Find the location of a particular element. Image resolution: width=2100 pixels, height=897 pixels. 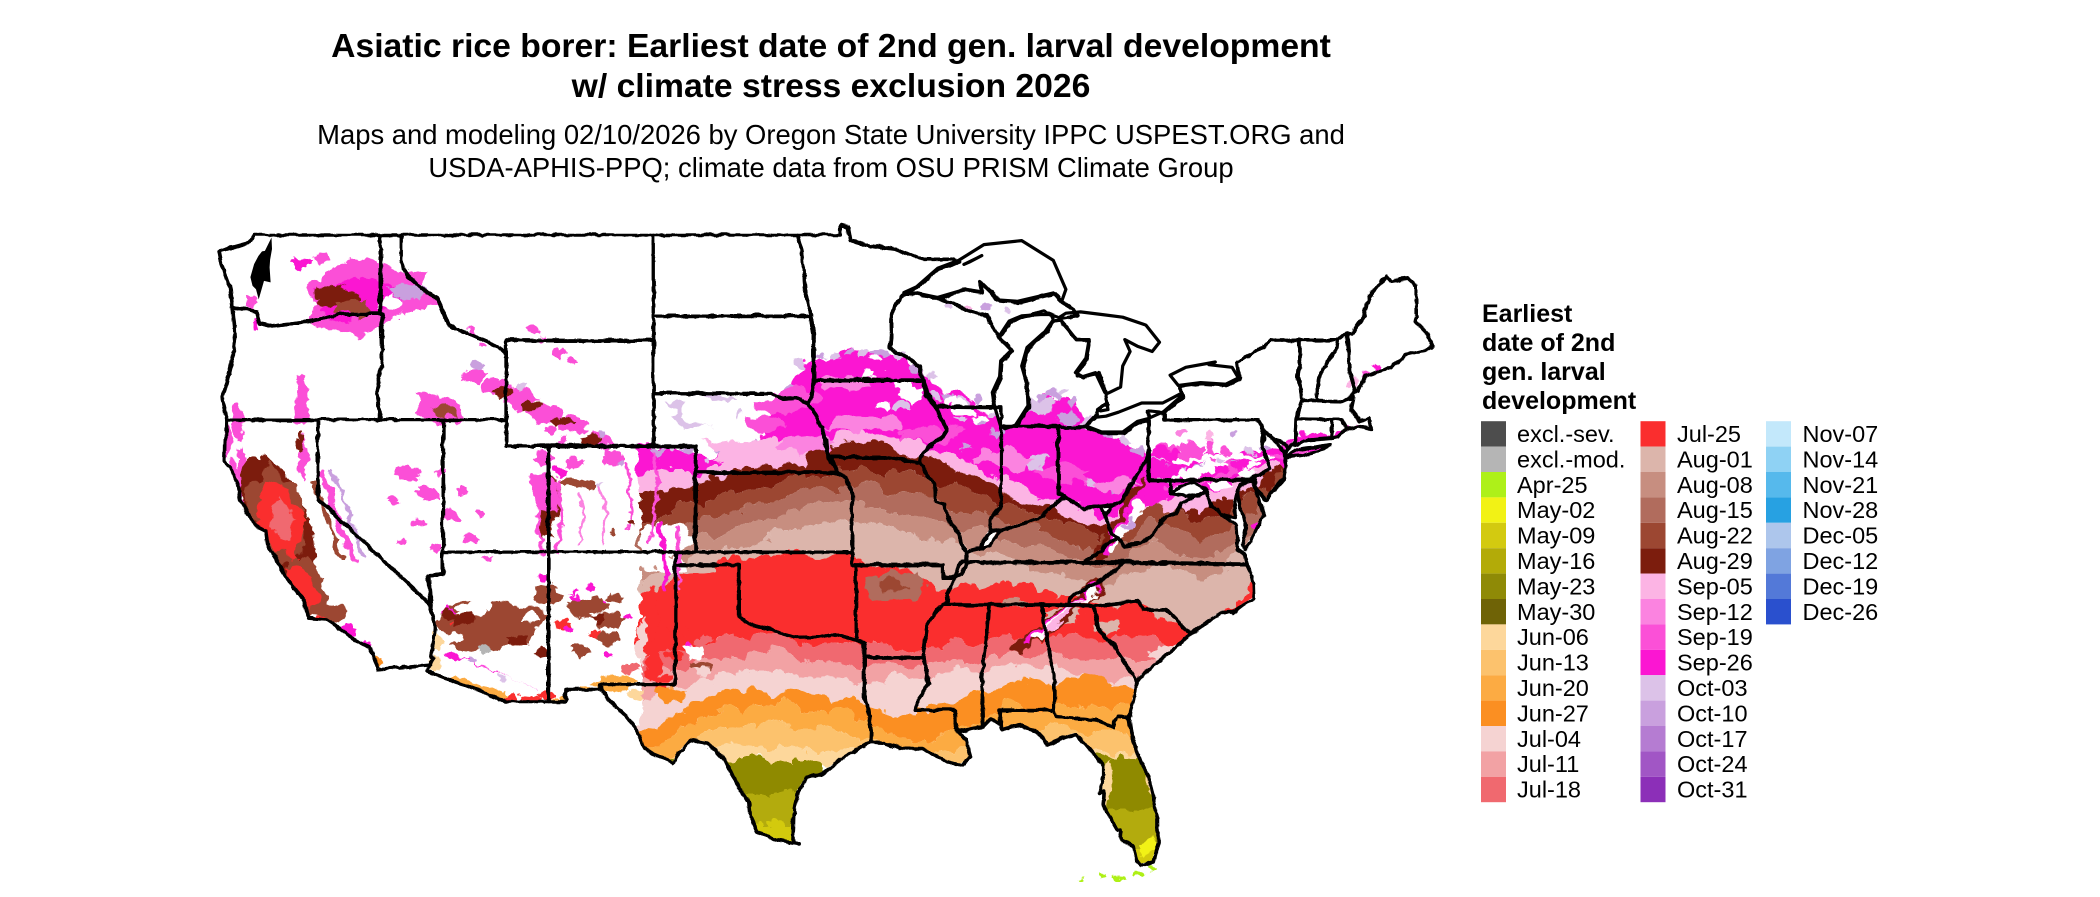

svg-text: Aug-15 is located at coordinates (1715, 510).